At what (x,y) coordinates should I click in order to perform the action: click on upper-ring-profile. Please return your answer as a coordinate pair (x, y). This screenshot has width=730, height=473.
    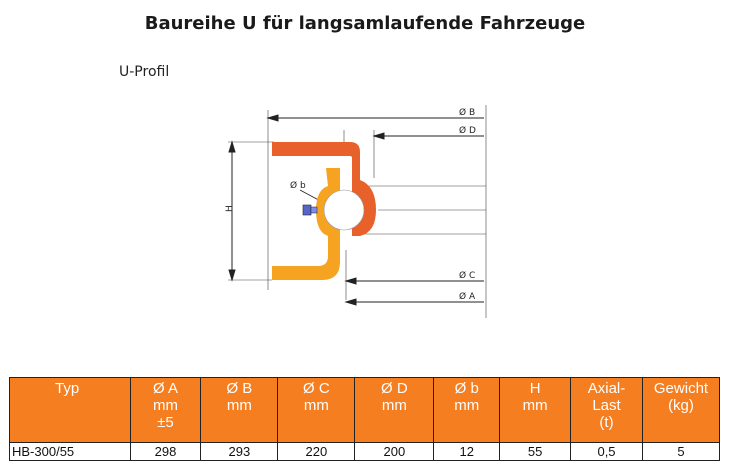
    Looking at the image, I should click on (324, 189).